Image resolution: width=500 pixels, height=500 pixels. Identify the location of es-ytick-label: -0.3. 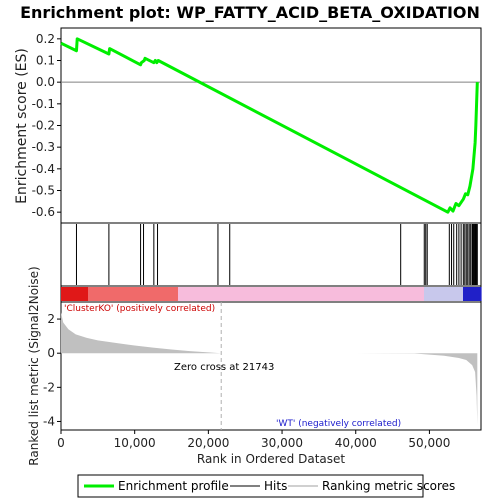
(43, 147).